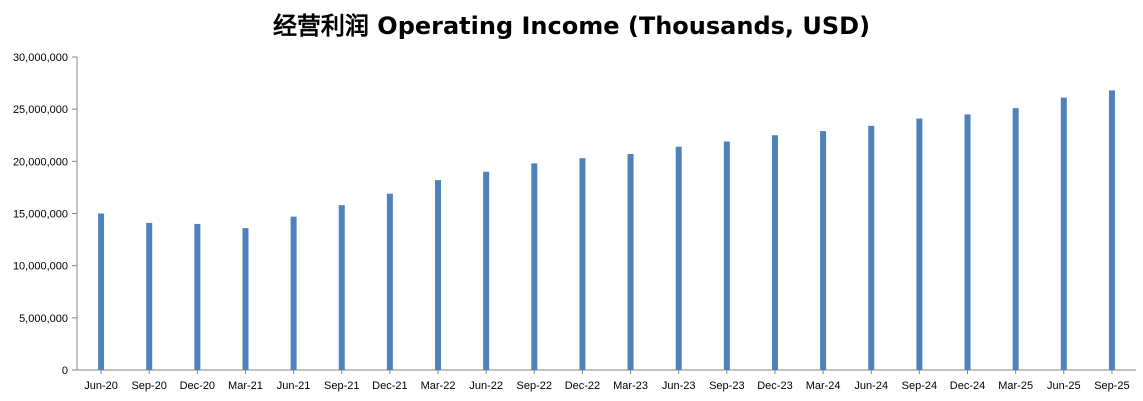 The height and width of the screenshot is (401, 1143). What do you see at coordinates (679, 386) in the screenshot?
I see `x-tick-label: Jun-23` at bounding box center [679, 386].